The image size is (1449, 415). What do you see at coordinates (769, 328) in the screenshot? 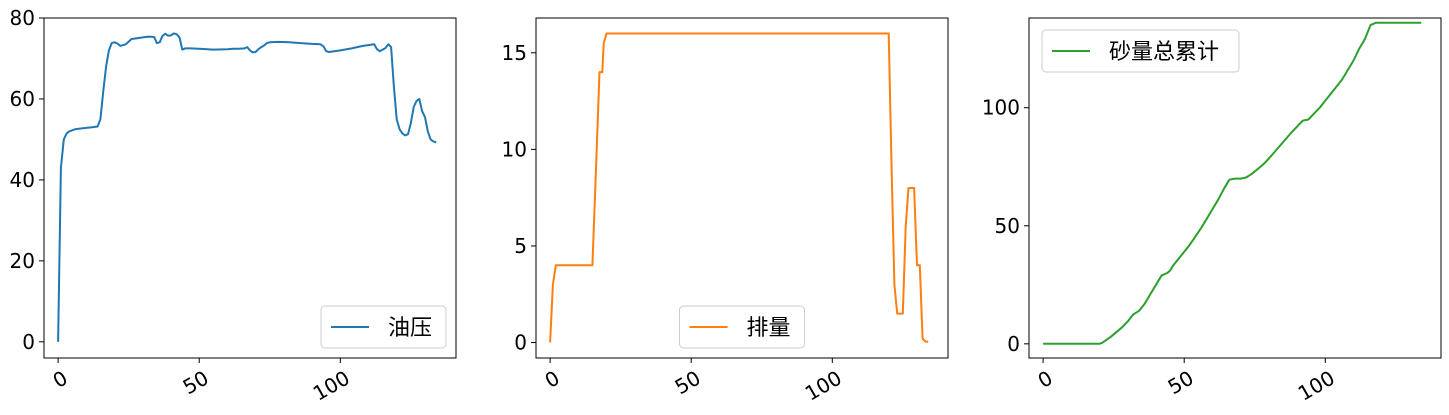
I see `legend-label: 排量` at bounding box center [769, 328].